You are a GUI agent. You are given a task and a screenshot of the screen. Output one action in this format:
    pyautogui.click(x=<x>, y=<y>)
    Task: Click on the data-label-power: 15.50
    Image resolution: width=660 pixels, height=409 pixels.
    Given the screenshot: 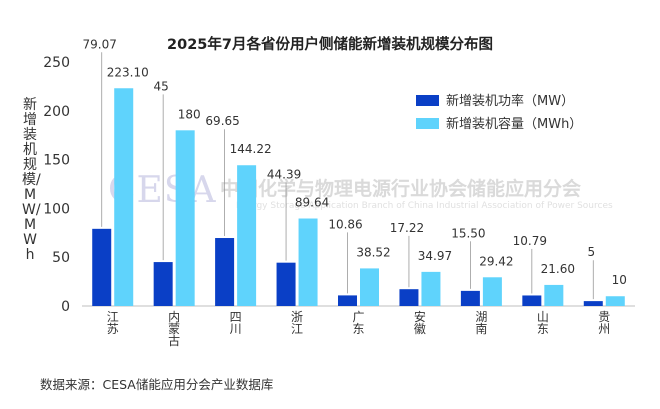 What is the action you would take?
    pyautogui.click(x=468, y=233)
    